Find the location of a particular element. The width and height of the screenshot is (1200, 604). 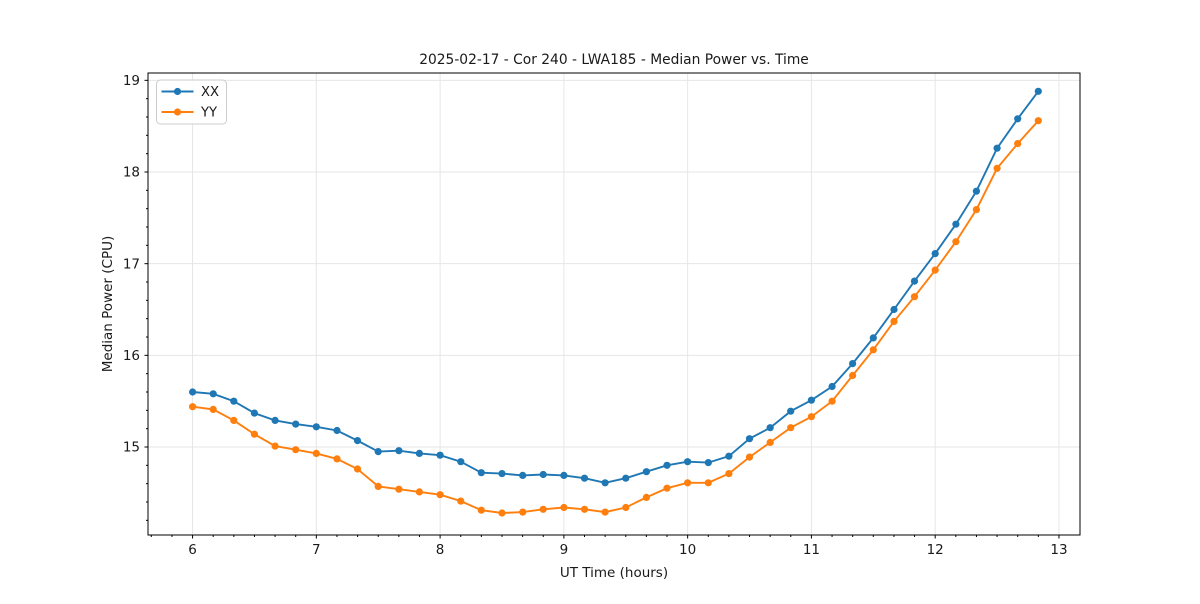

x-tick-label: 6 is located at coordinates (192, 550).